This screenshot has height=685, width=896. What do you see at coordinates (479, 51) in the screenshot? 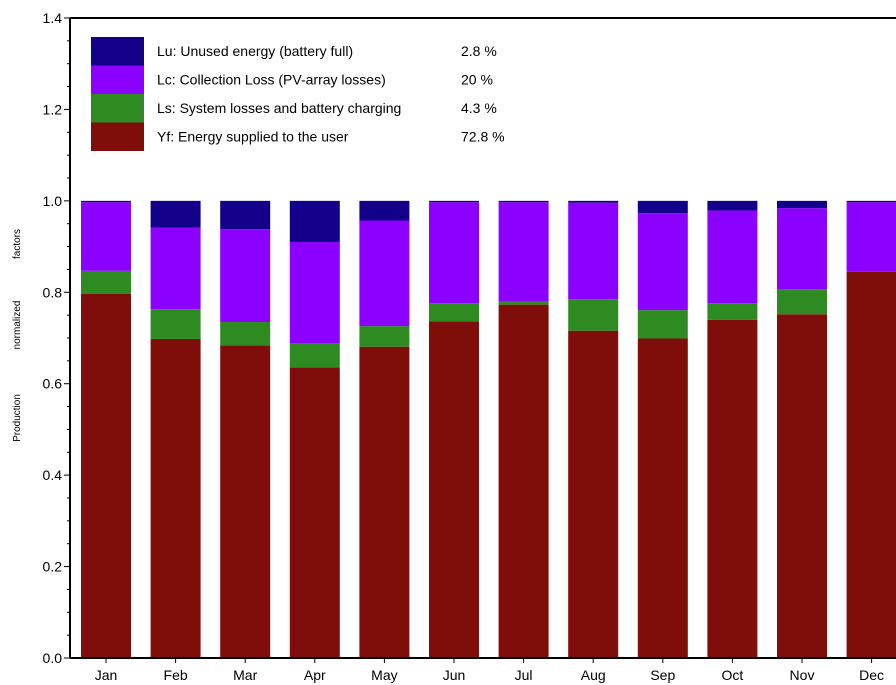
I see `legend-share-lu: 2.8 %` at bounding box center [479, 51].